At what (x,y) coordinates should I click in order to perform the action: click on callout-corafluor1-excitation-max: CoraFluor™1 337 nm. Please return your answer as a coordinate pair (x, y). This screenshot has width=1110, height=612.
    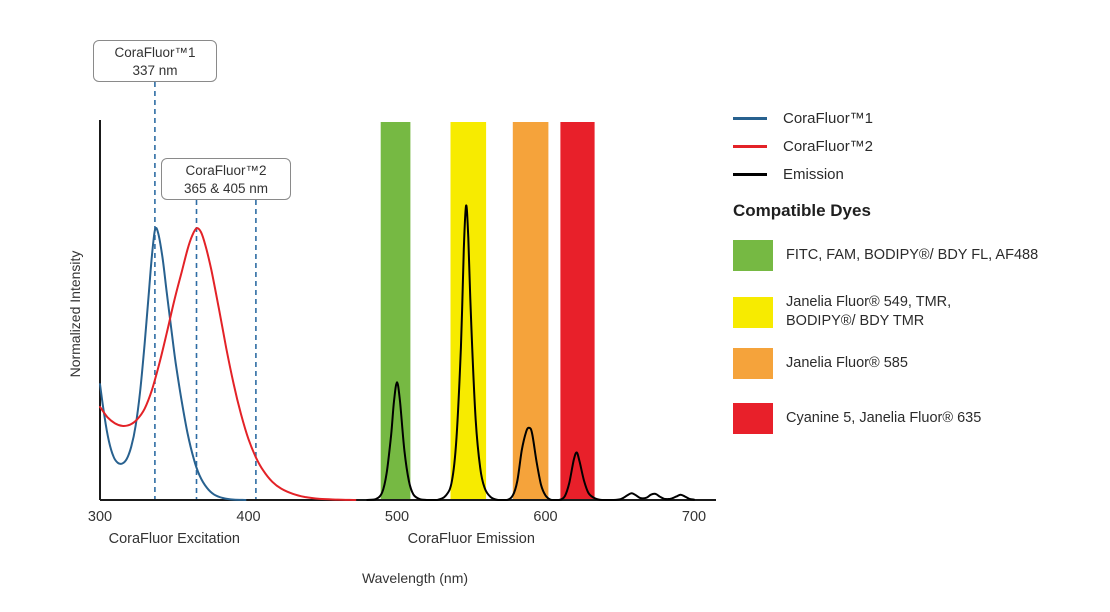
    Looking at the image, I should click on (155, 61).